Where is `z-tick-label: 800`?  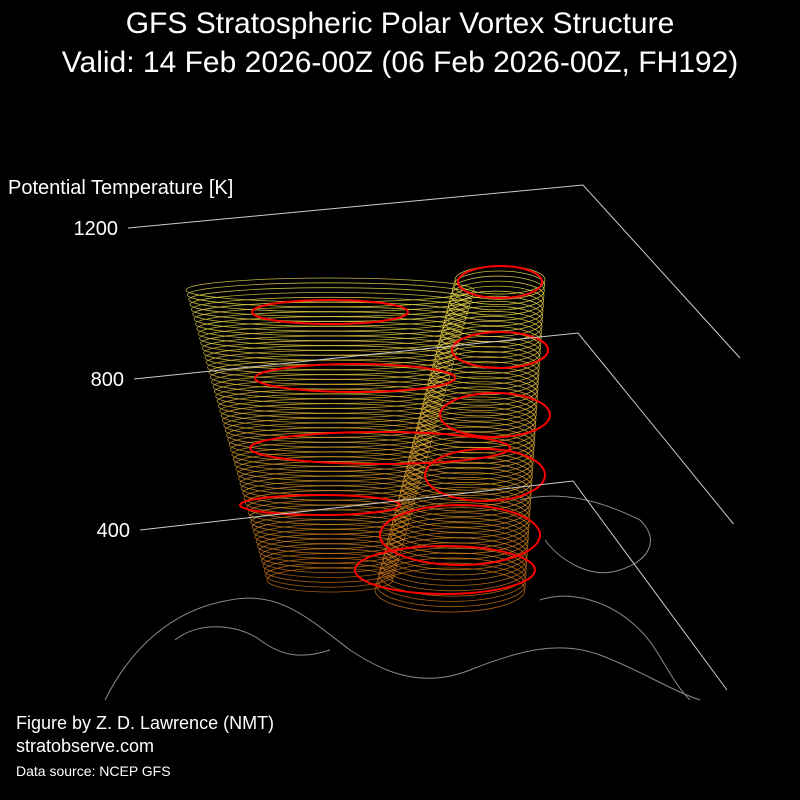
z-tick-label: 800 is located at coordinates (107, 380).